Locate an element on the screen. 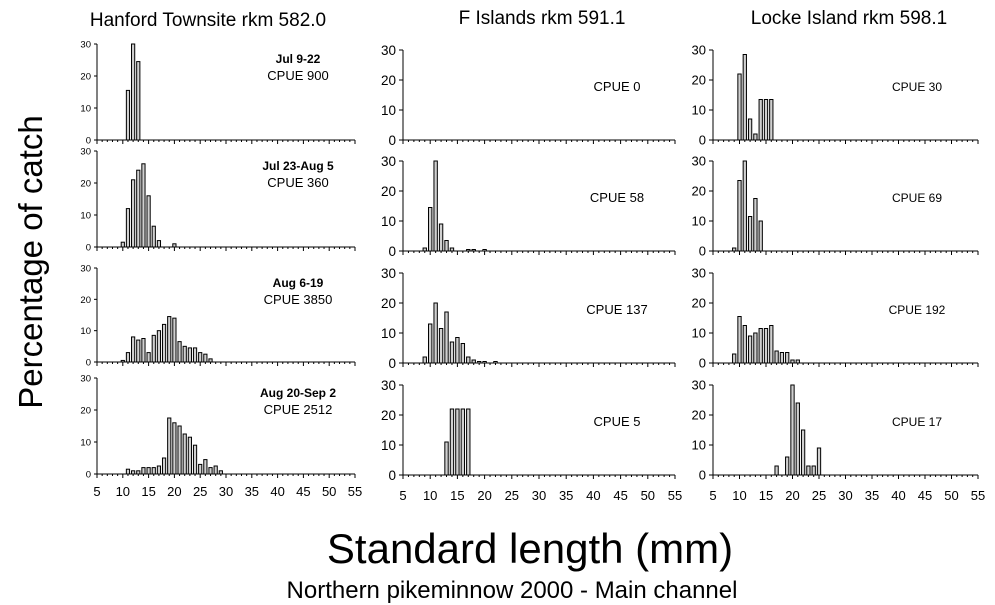  cpue-label-c2r3: CPUE 17 is located at coordinates (917, 422).